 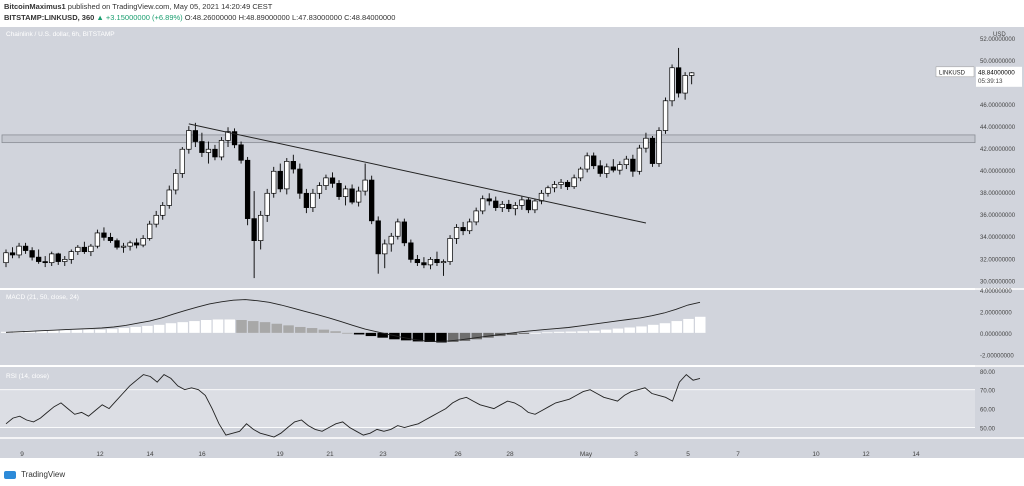 What do you see at coordinates (988, 411) in the screenshot?
I see `rsi-tick-label: 60.00` at bounding box center [988, 411].